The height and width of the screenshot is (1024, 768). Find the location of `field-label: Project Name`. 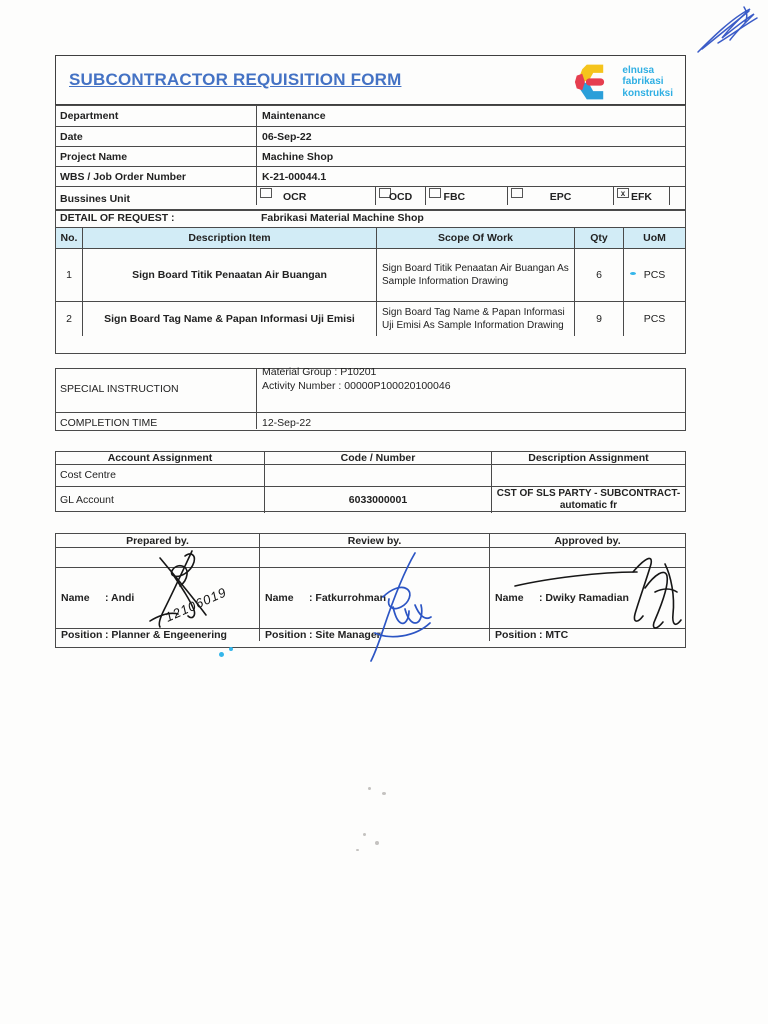

field-label: Project Name is located at coordinates (94, 157).